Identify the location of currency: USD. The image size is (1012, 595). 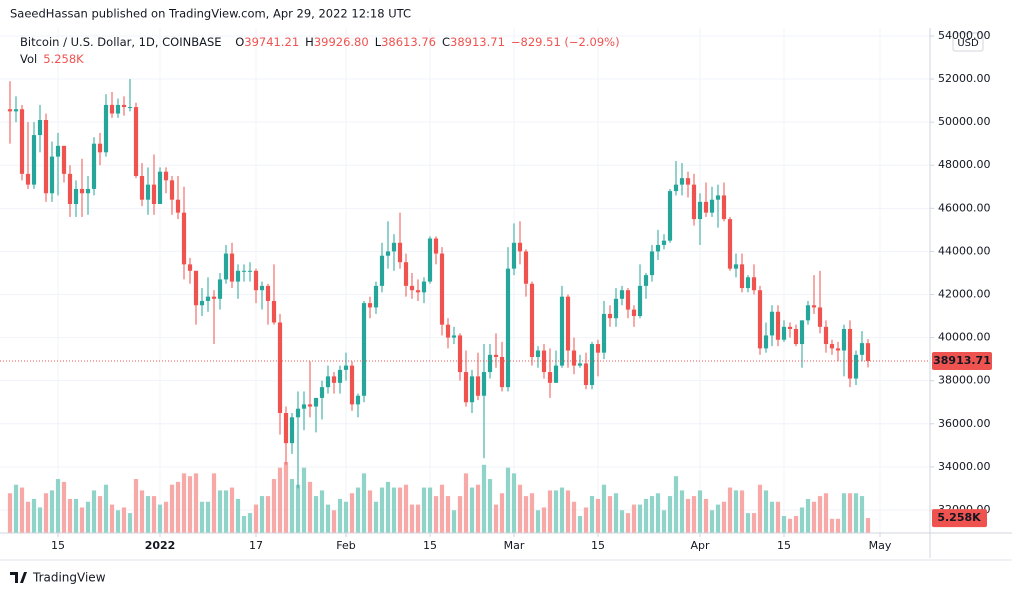
(968, 43).